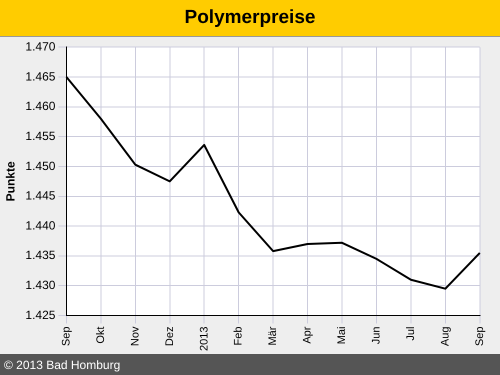 The height and width of the screenshot is (375, 500). Describe the element at coordinates (40, 225) in the screenshot. I see `y-tick-label: 1.440` at that location.